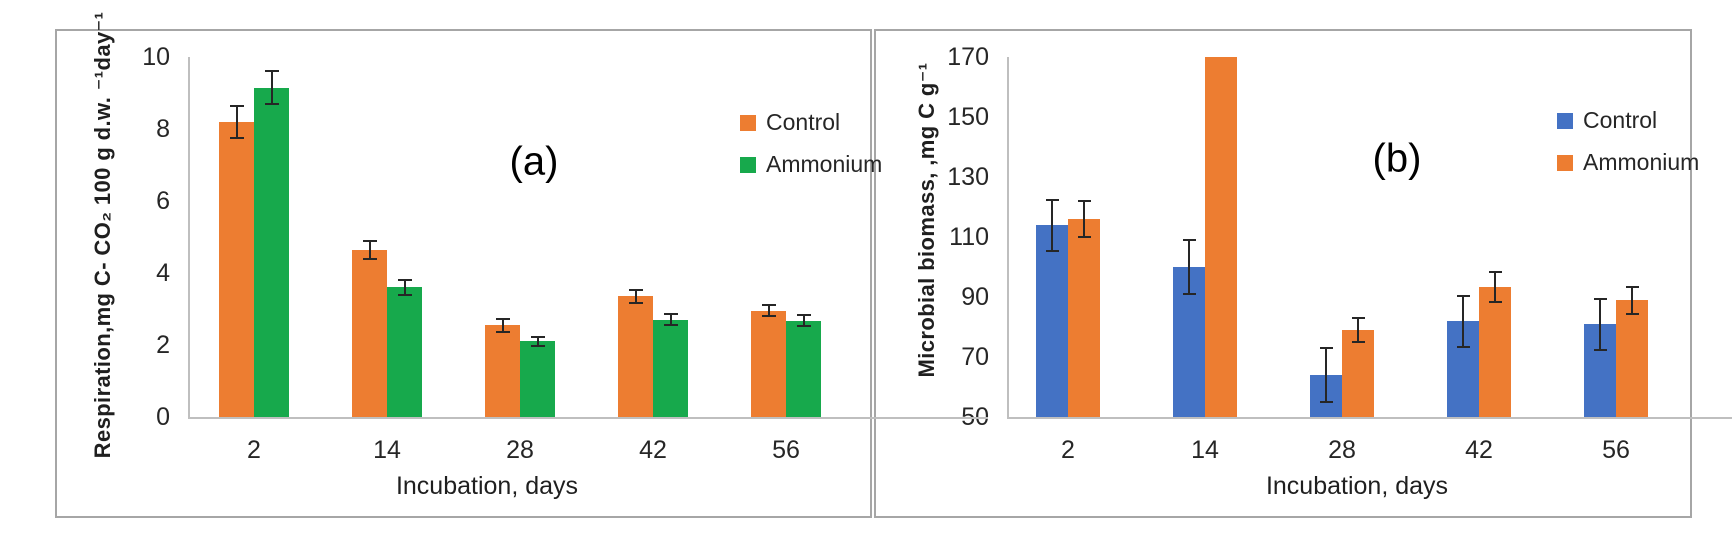 The height and width of the screenshot is (552, 1732). I want to click on x-tick-56: 56, so click(1616, 450).